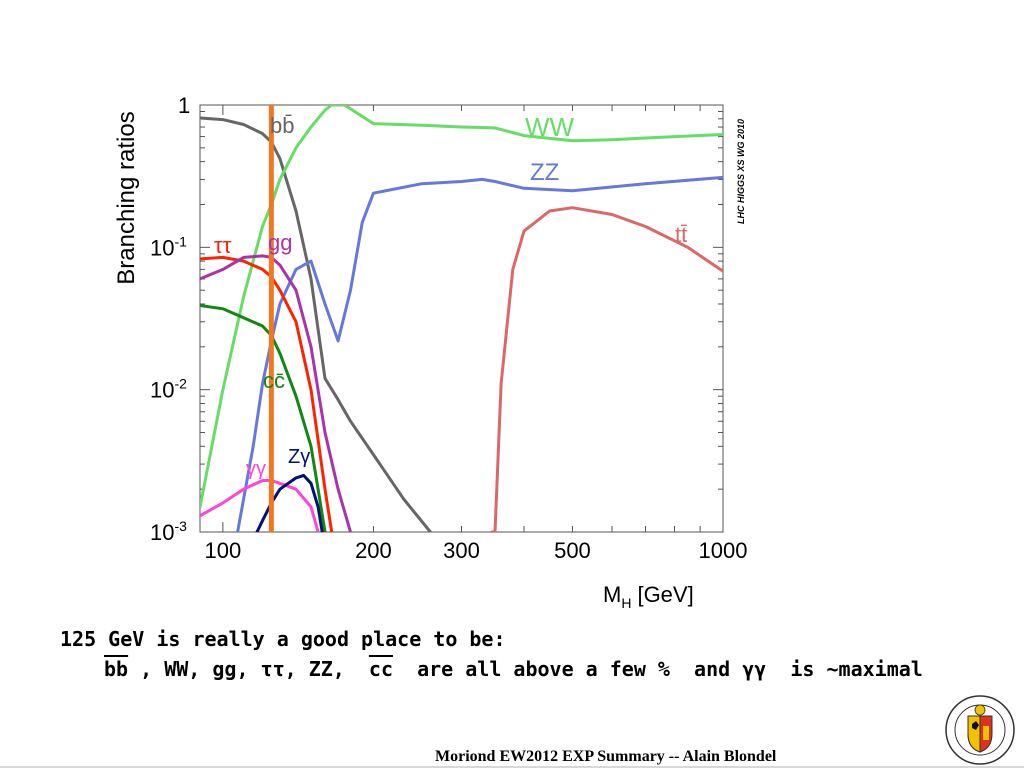 The width and height of the screenshot is (1024, 768). What do you see at coordinates (681, 234) in the screenshot?
I see `series-label: tt̄` at bounding box center [681, 234].